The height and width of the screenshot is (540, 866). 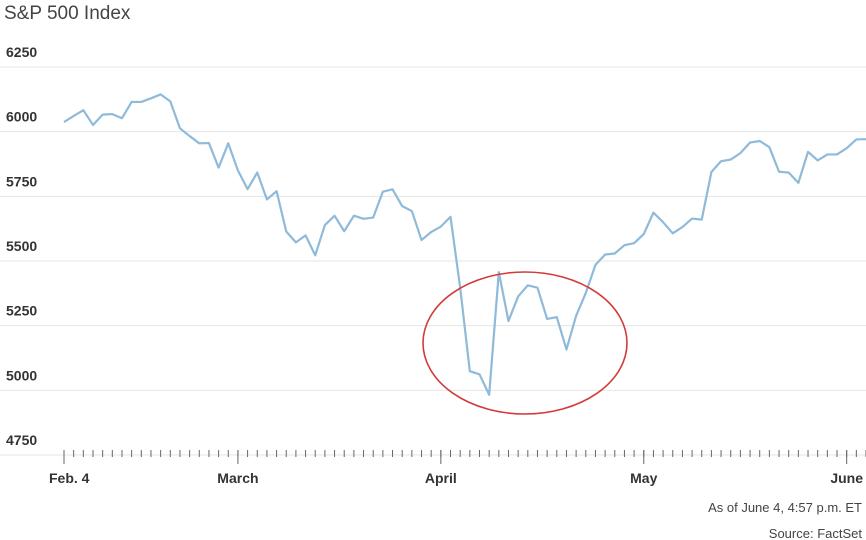 I want to click on x-tick-label: May, so click(x=643, y=478).